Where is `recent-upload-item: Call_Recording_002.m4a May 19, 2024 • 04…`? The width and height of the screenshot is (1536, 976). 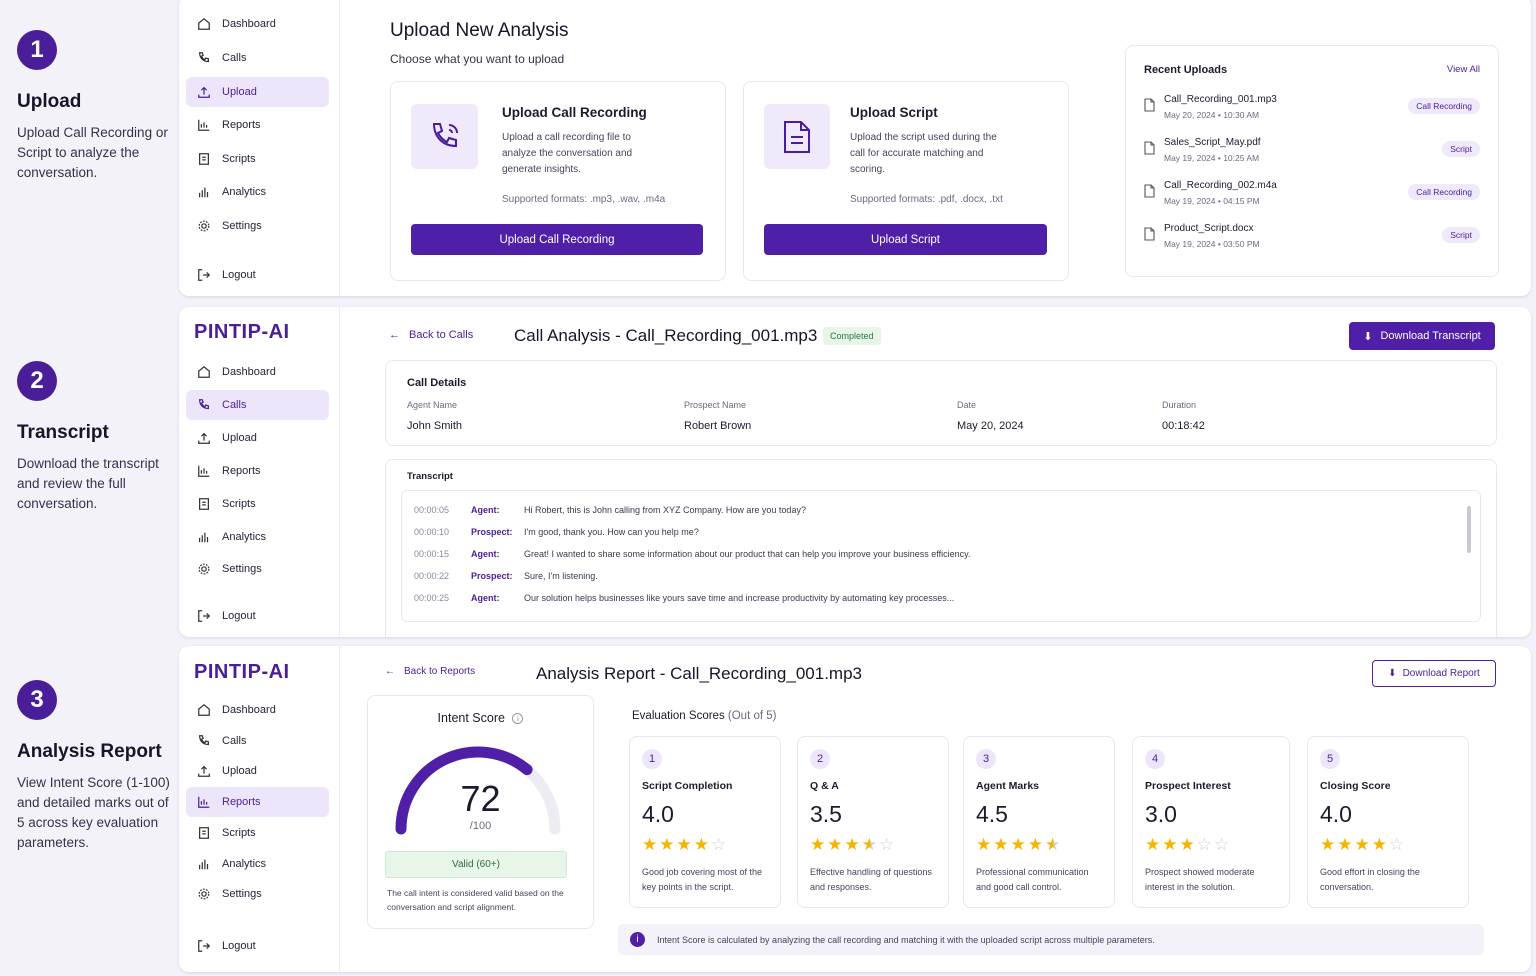 recent-upload-item: Call_Recording_002.m4a May 19, 2024 • 04… is located at coordinates (1314, 197).